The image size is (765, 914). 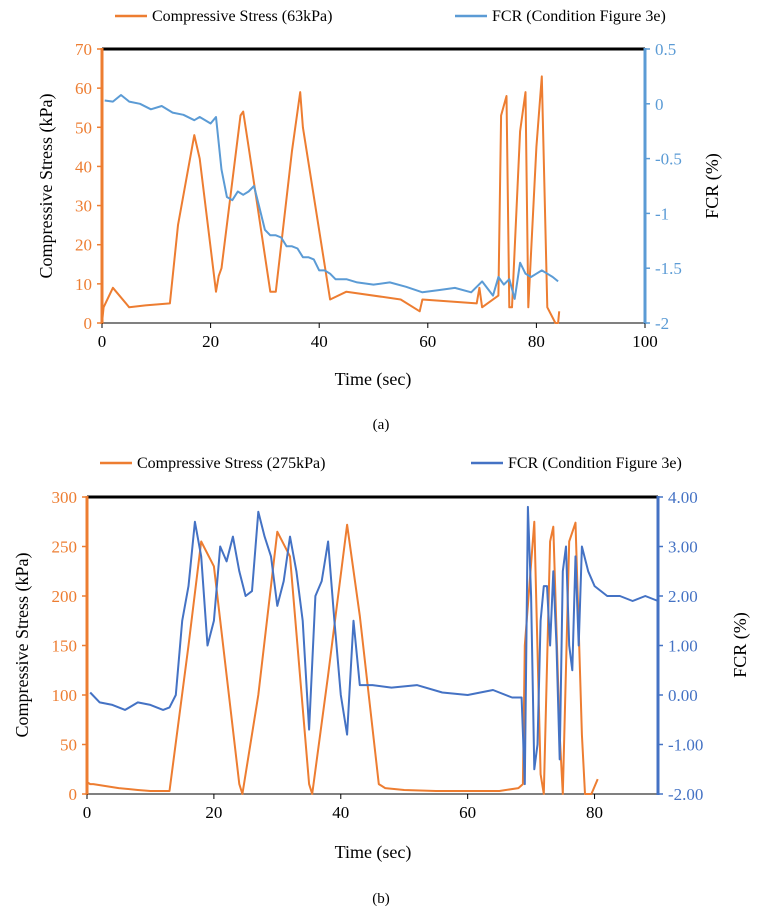 I want to click on x-axis-a-title: Time (sec), so click(x=373, y=379).